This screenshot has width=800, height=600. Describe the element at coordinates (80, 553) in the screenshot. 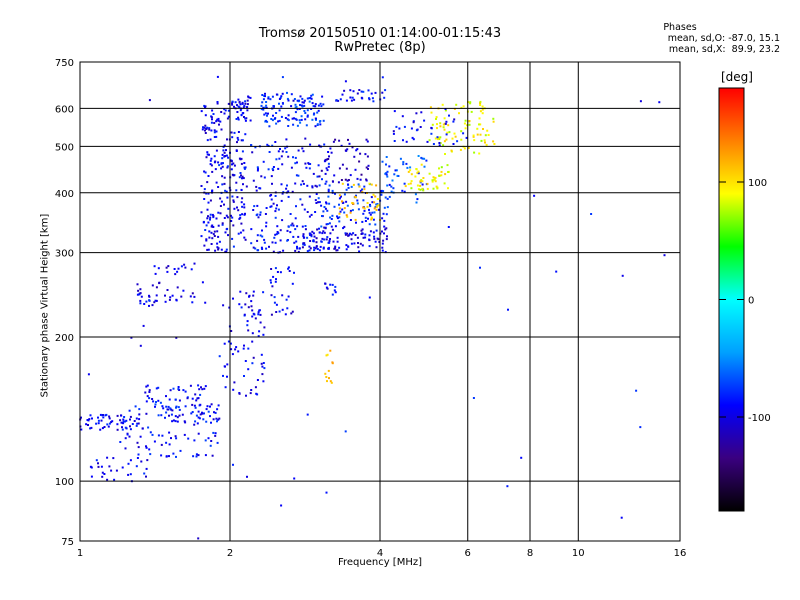

I see `x-tick-label-0: 1` at that location.